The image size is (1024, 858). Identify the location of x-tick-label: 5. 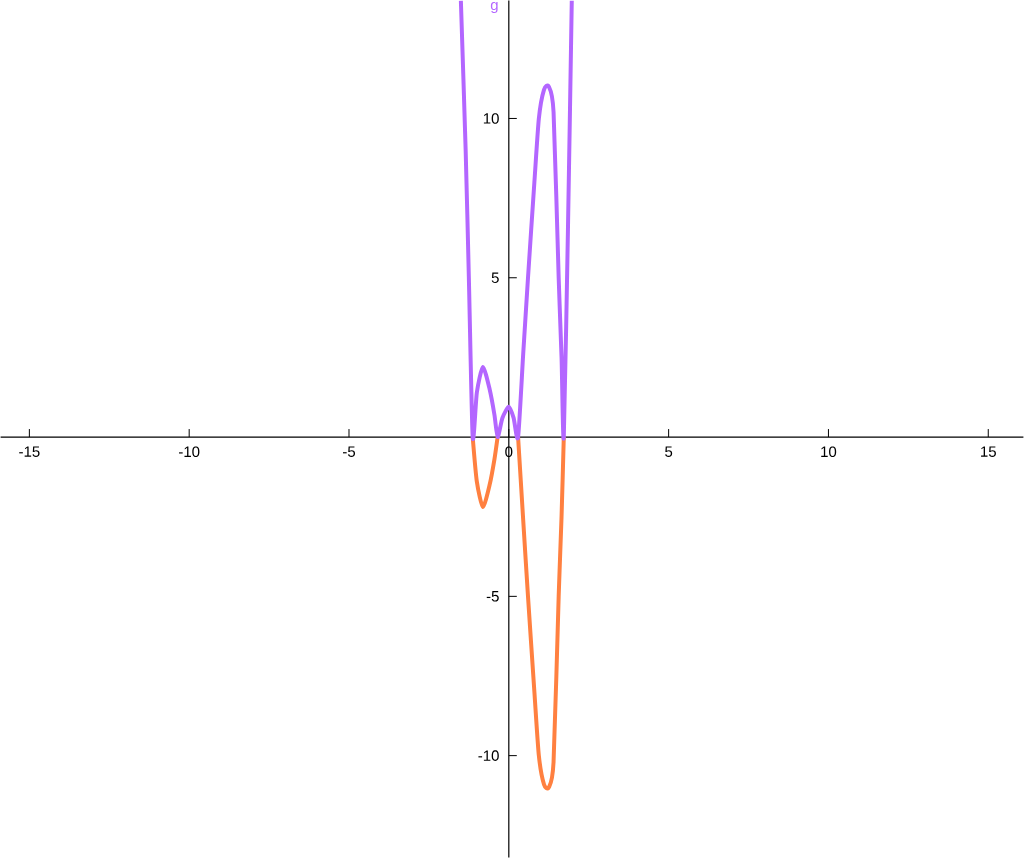
(669, 451).